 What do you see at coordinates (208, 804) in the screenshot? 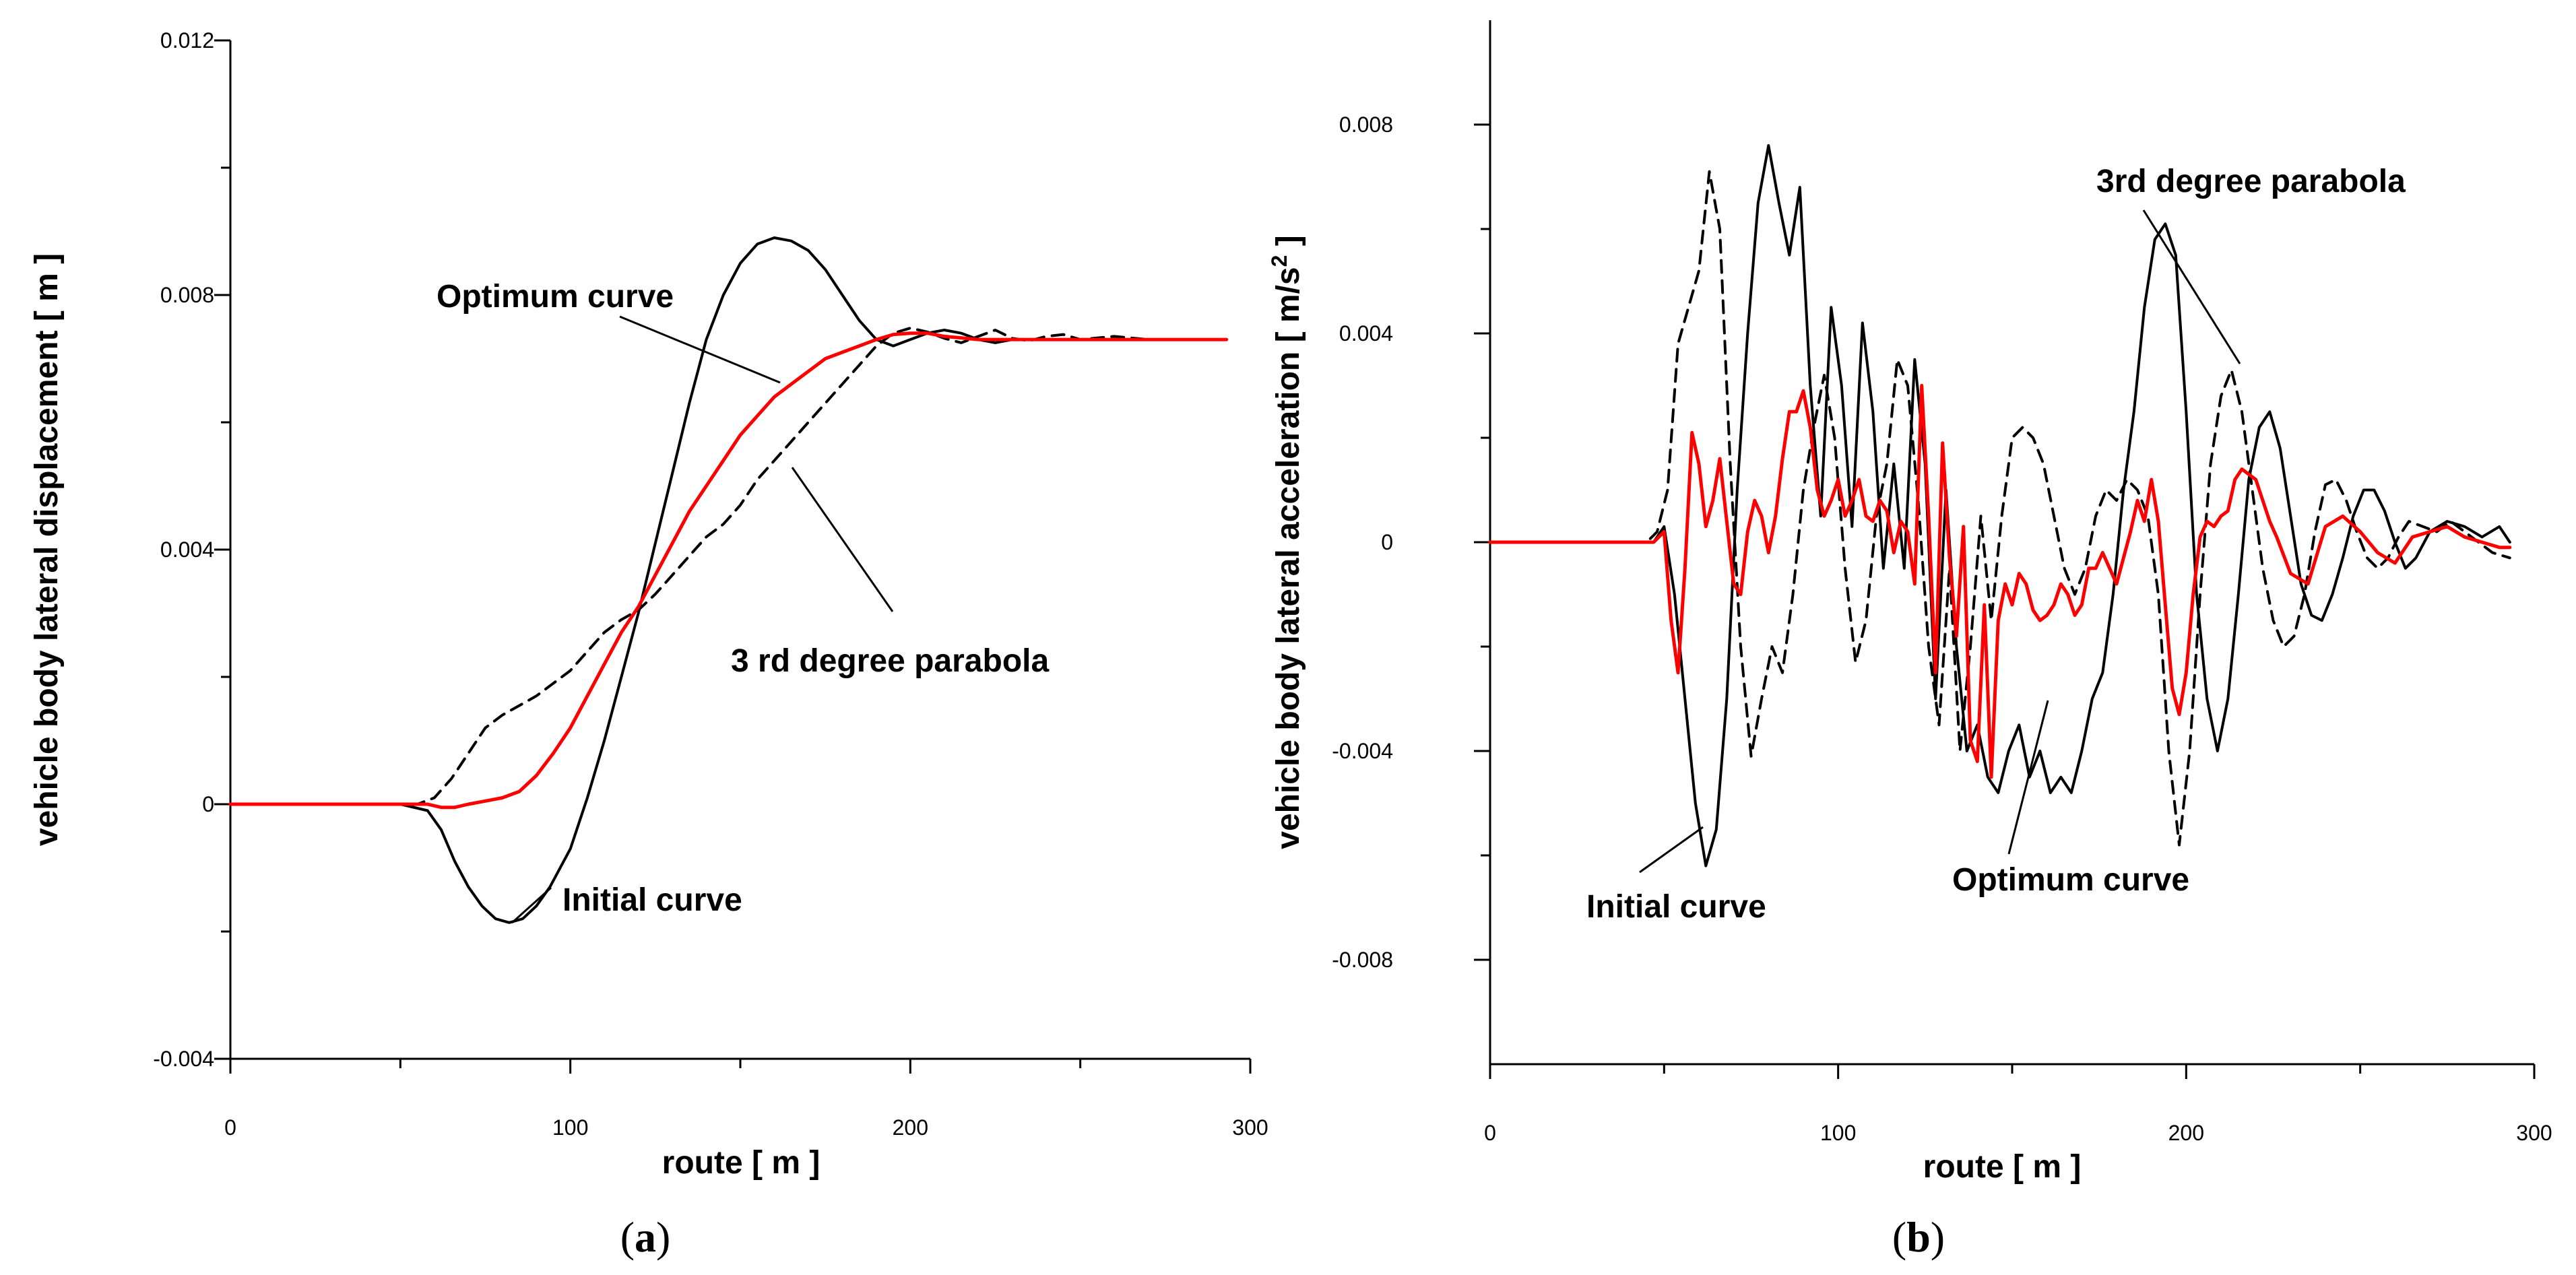
I see `y-tick-label-a-1: 0` at bounding box center [208, 804].